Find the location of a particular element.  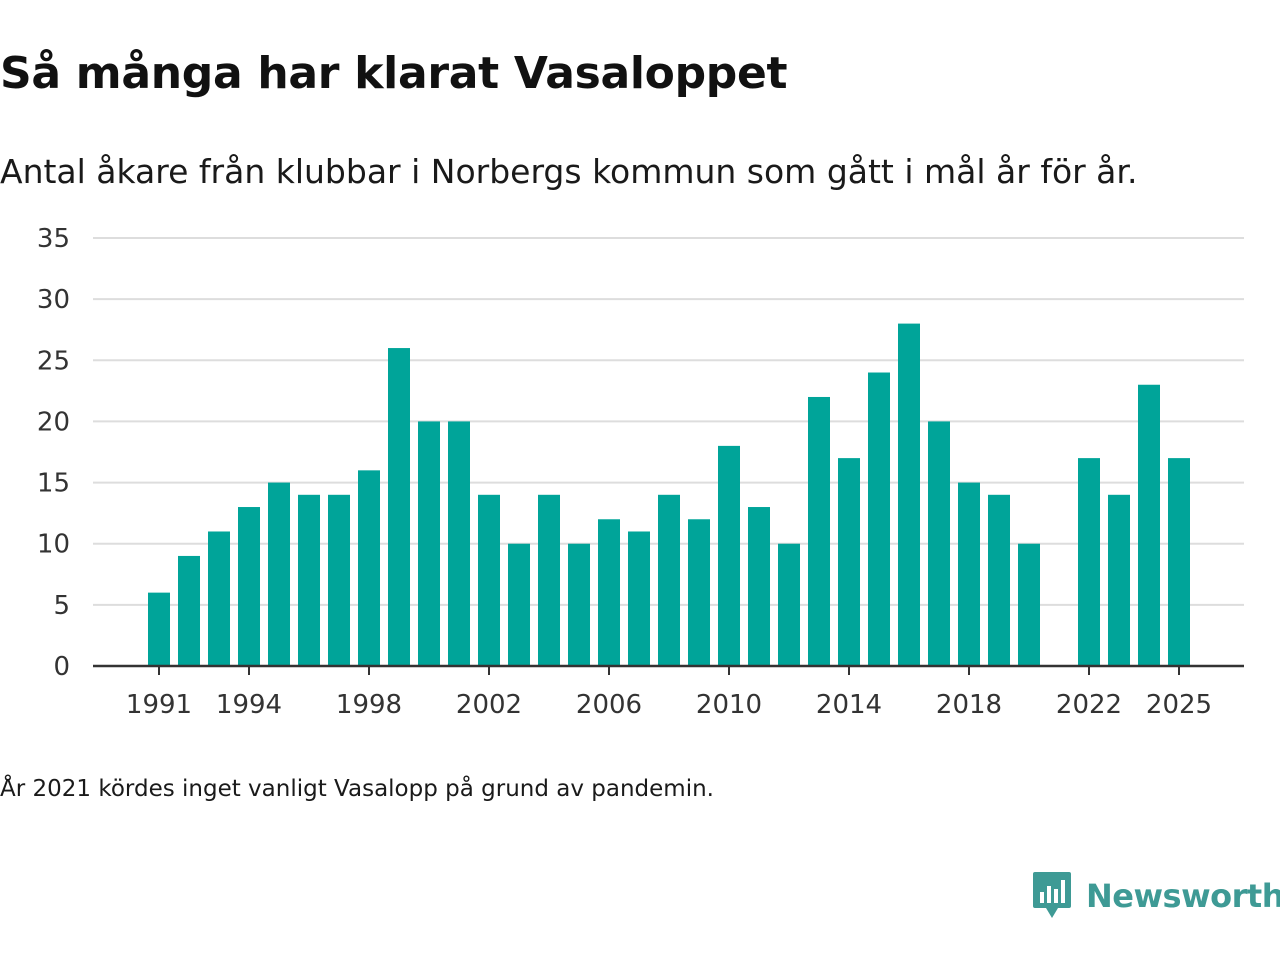

bar-1998 is located at coordinates (369, 568).